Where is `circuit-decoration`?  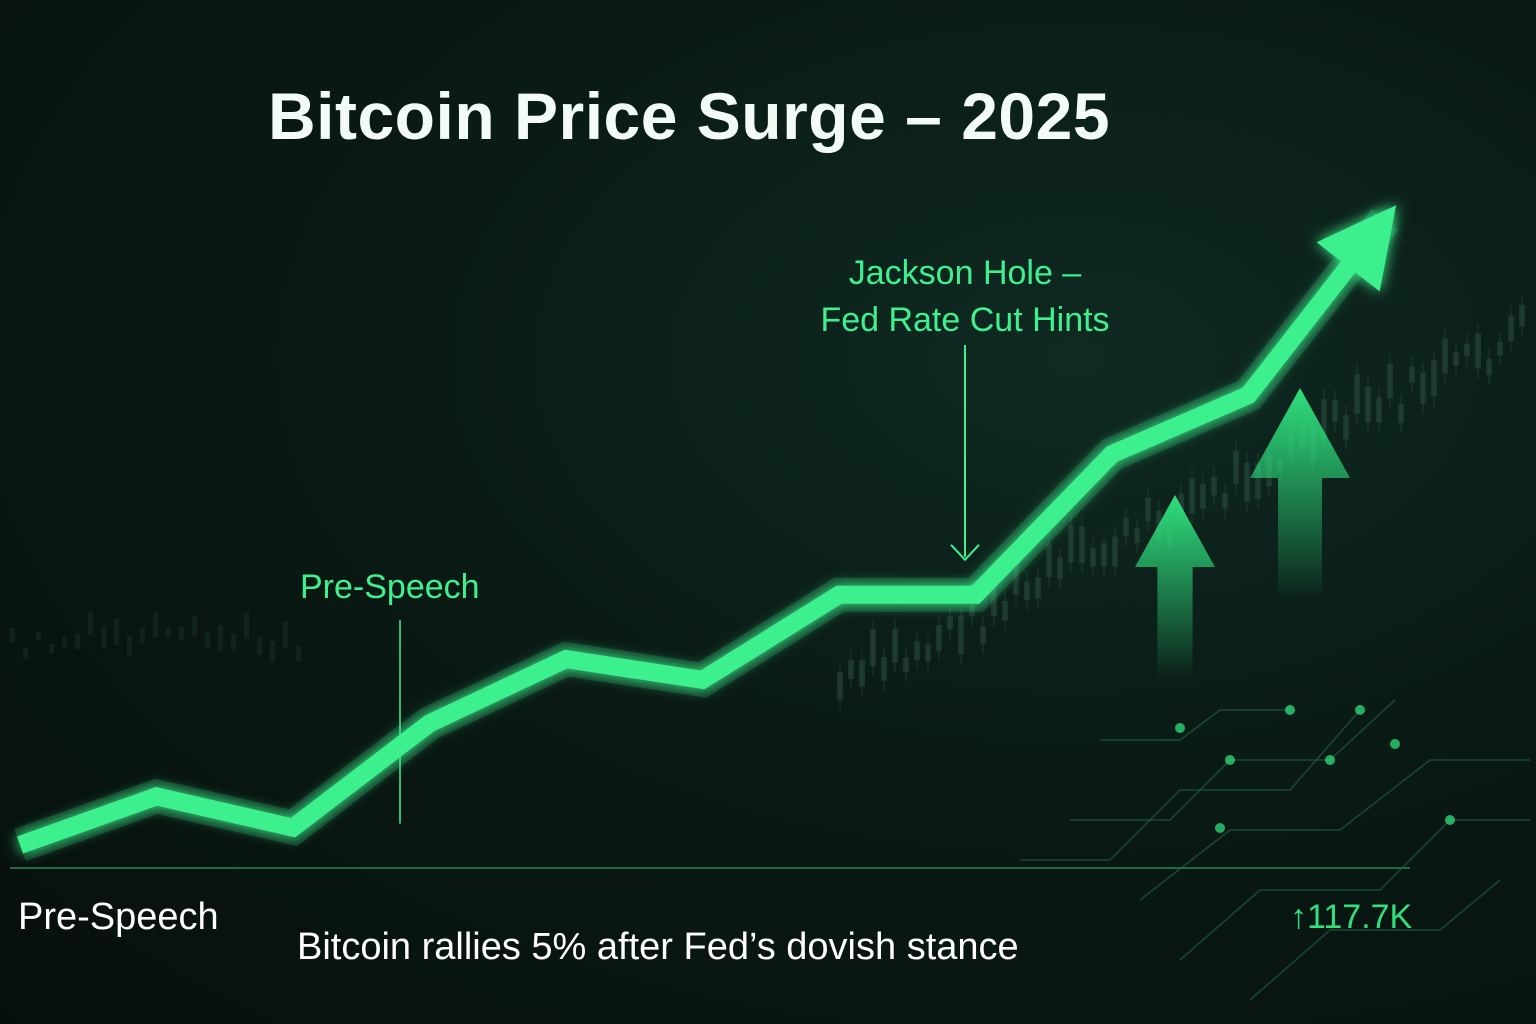 circuit-decoration is located at coordinates (1275, 850).